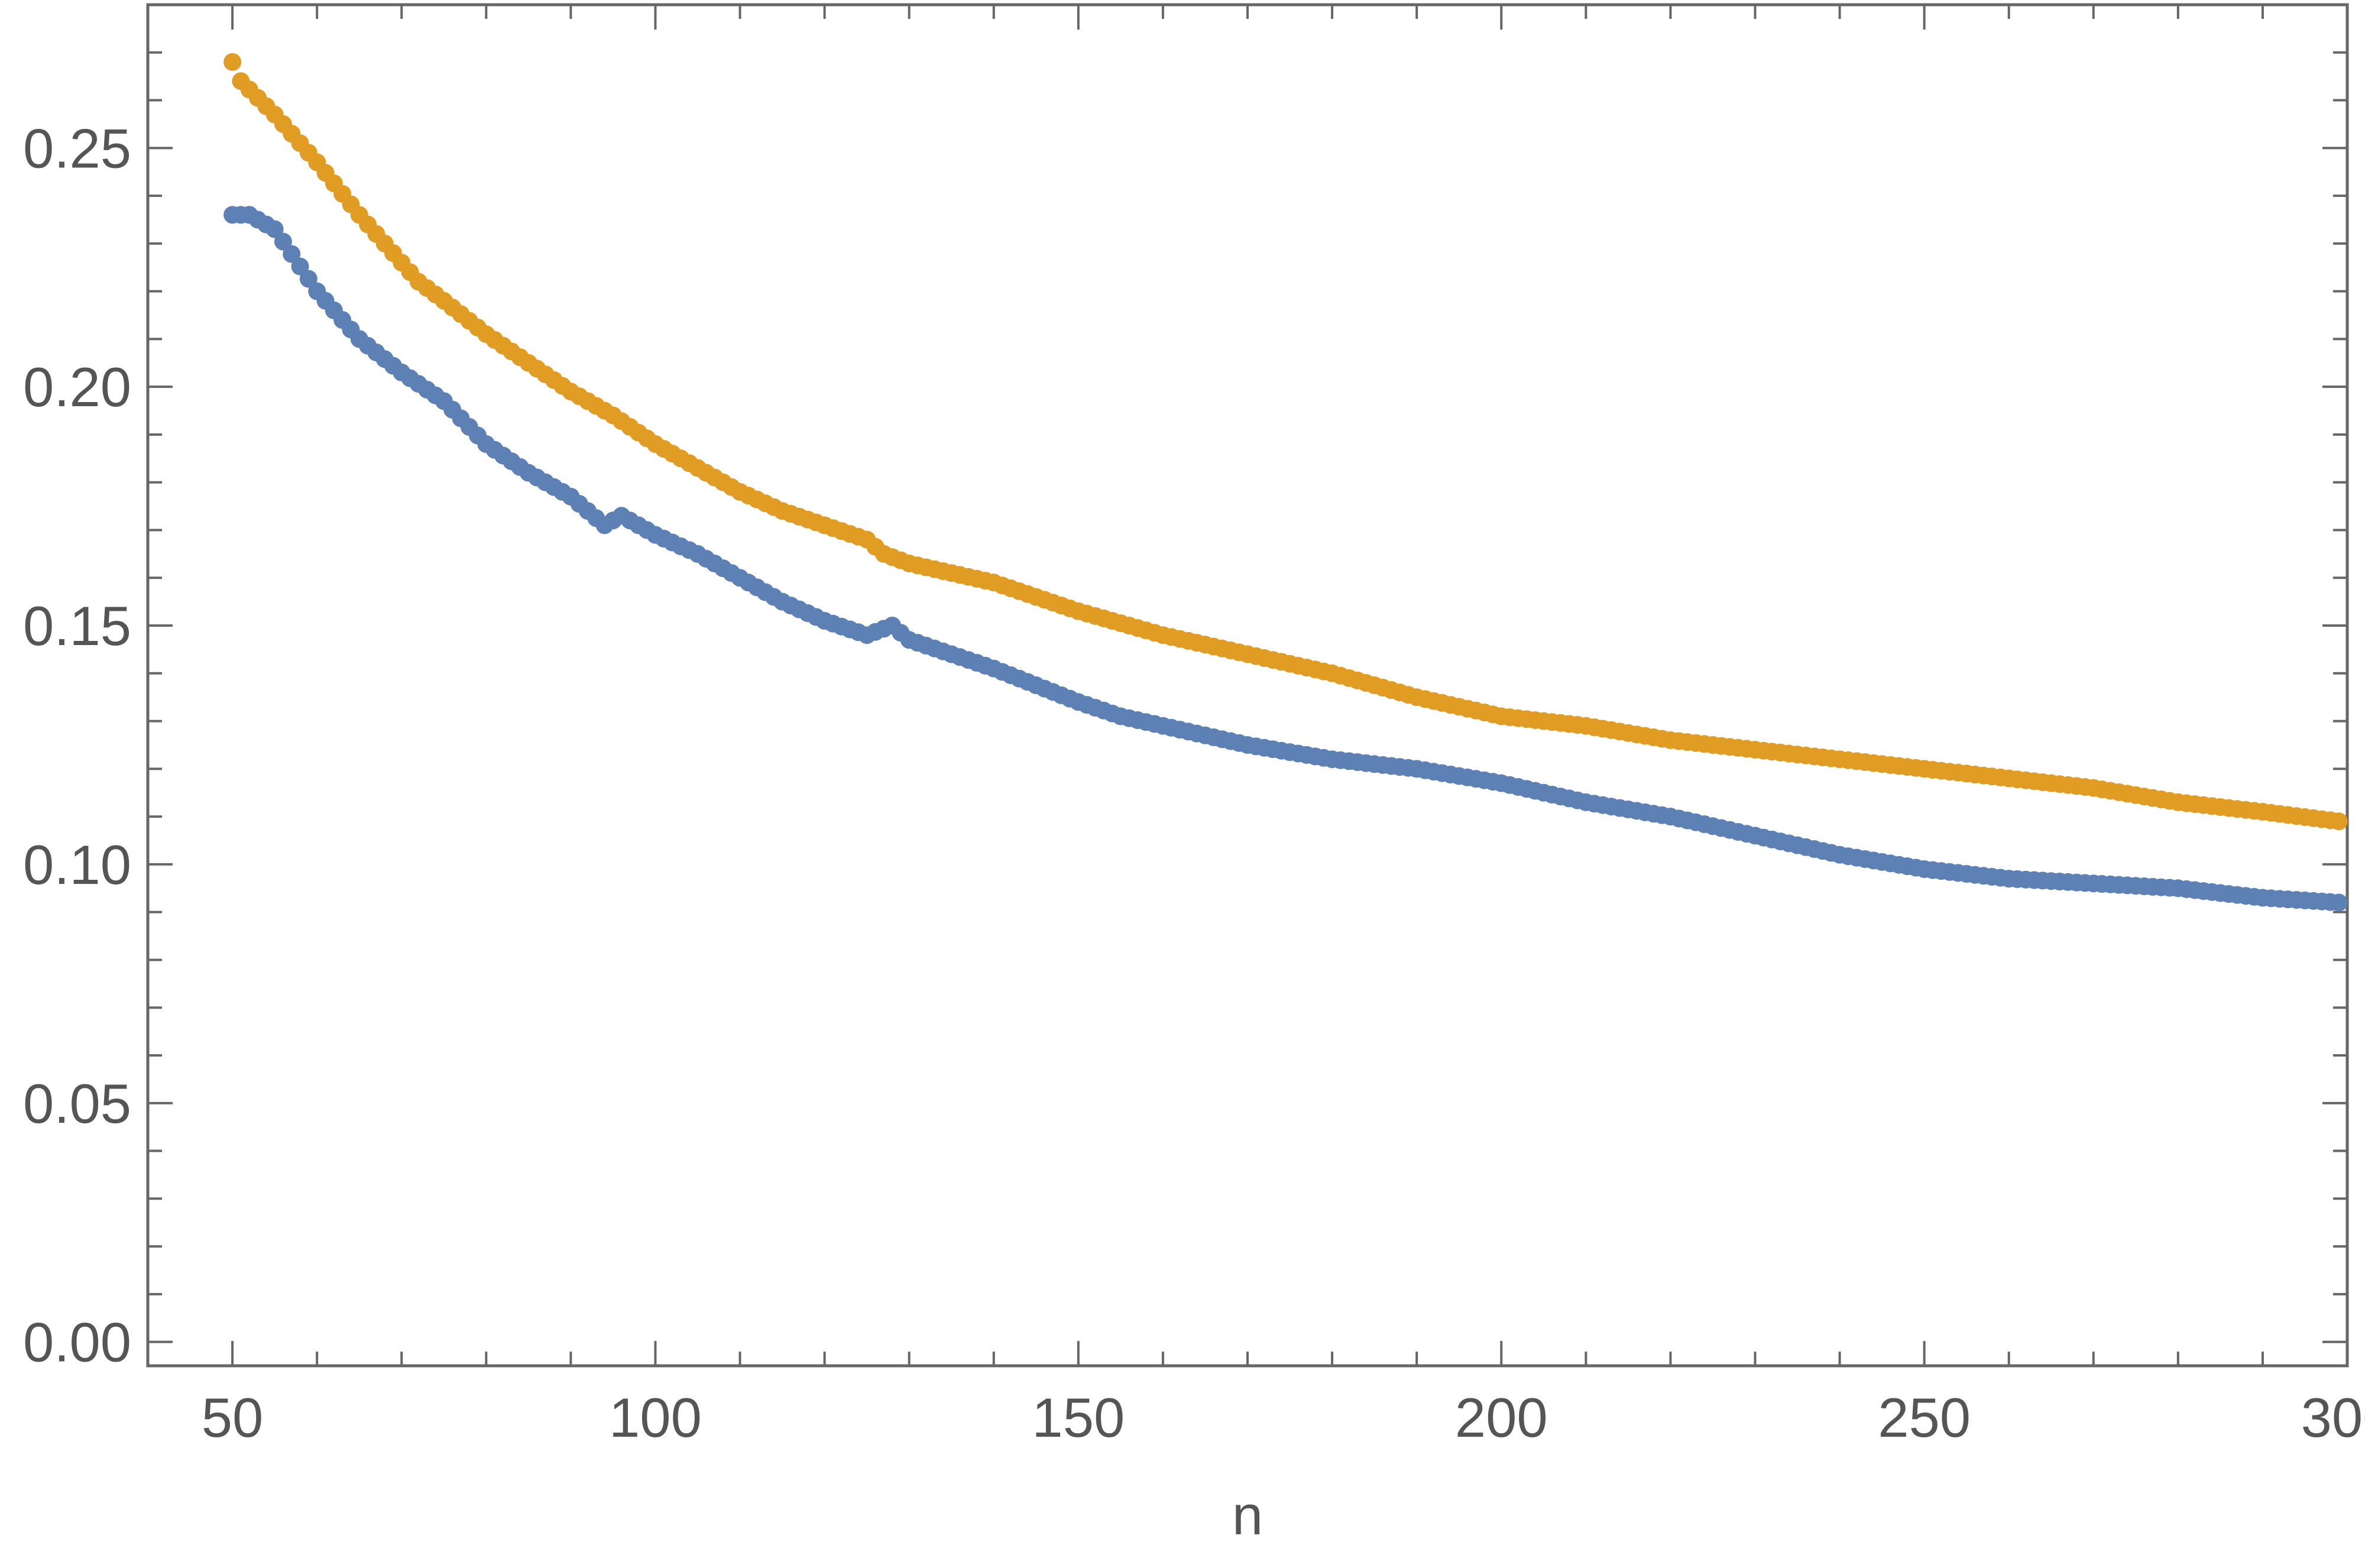 The width and height of the screenshot is (2365, 1568). Describe the element at coordinates (77, 865) in the screenshot. I see `y-tick-label: 0.10` at that location.